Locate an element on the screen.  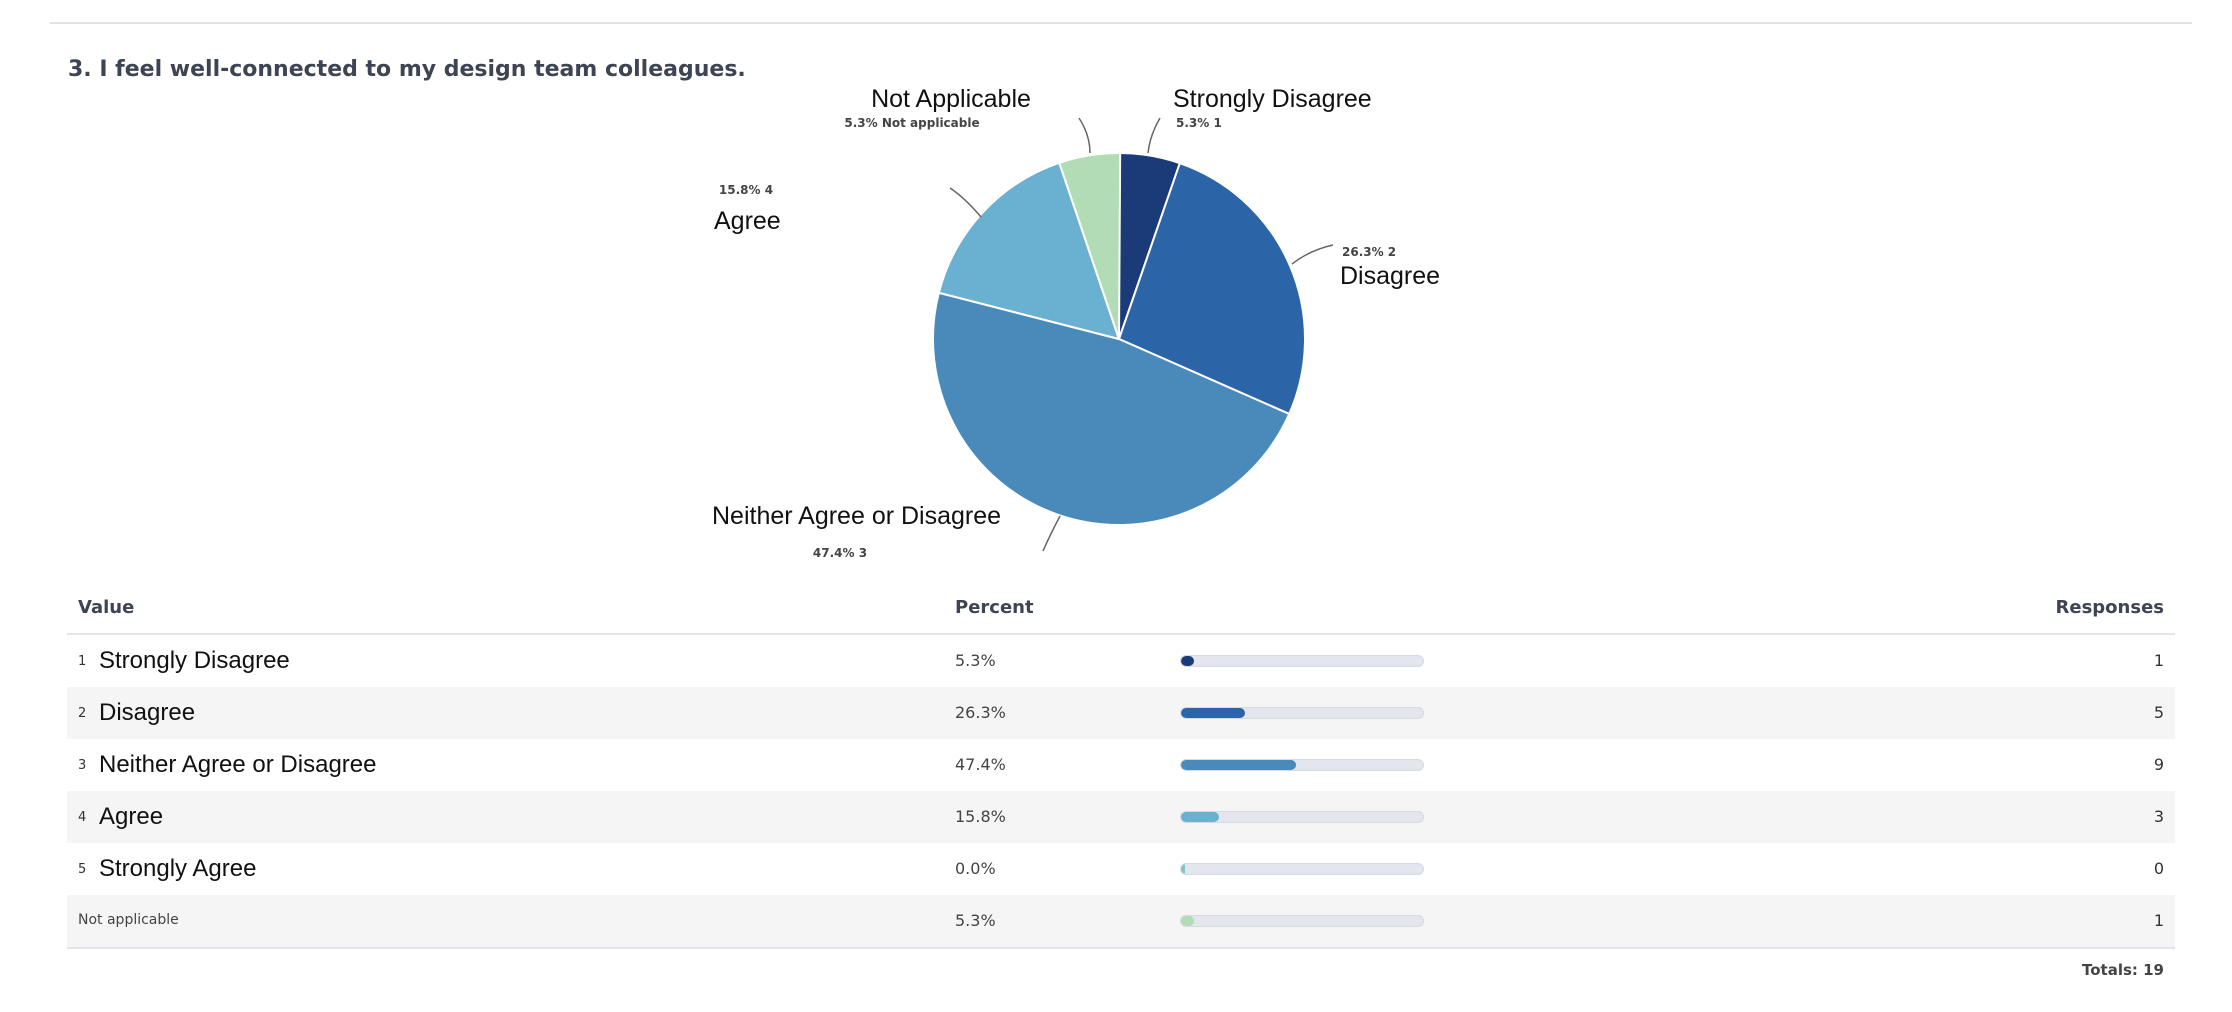
row-responses: 0 is located at coordinates (2158, 868).